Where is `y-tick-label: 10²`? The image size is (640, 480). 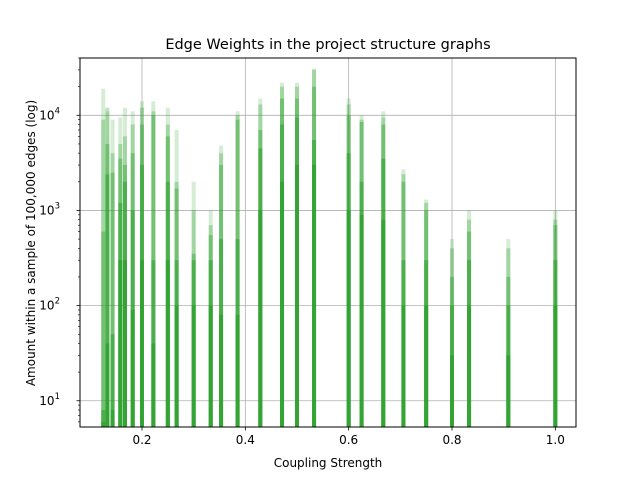 y-tick-label: 10² is located at coordinates (49, 305).